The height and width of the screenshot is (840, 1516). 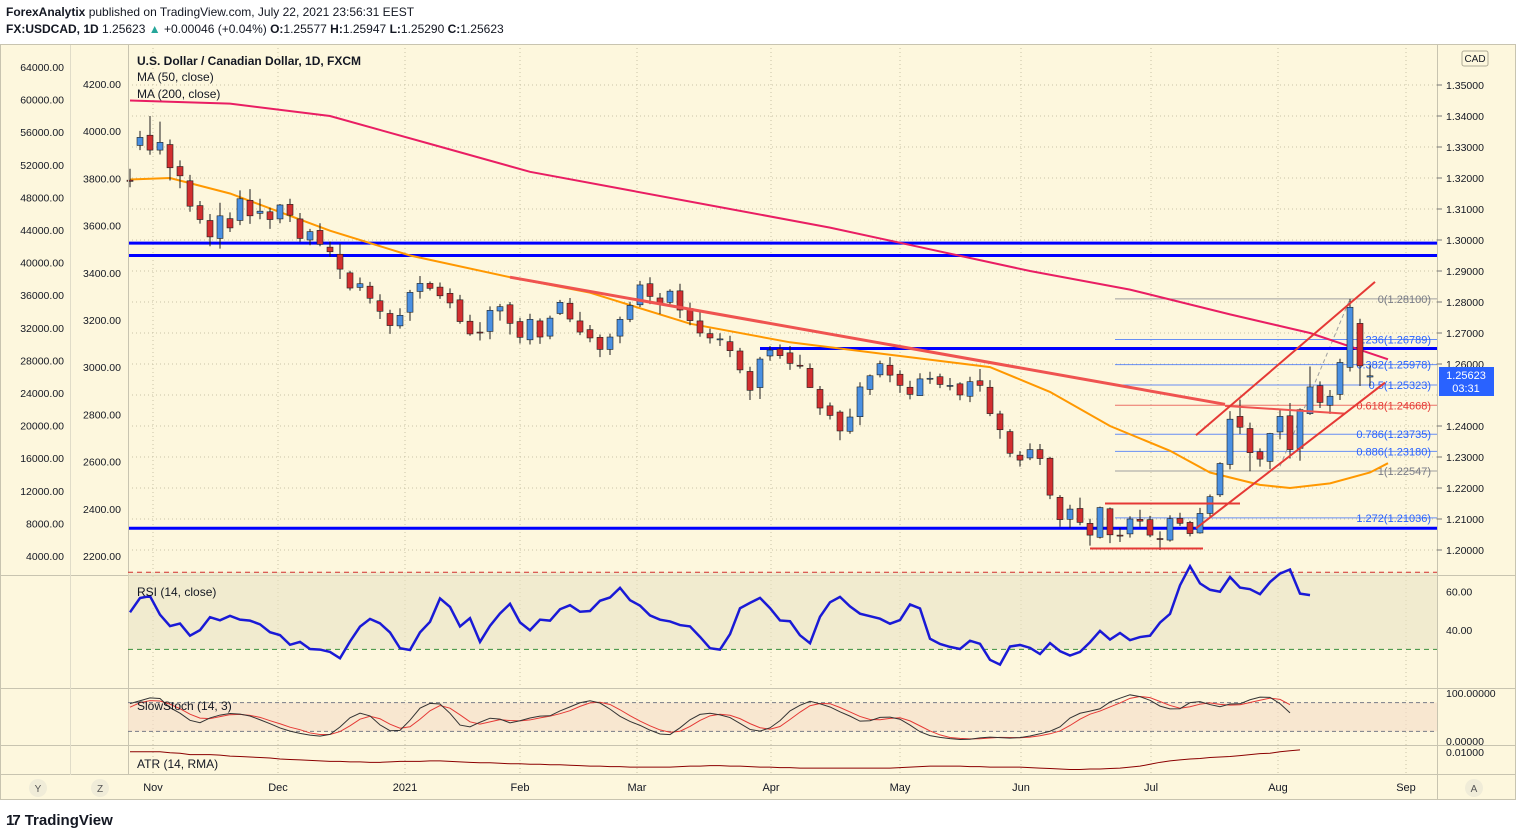 I want to click on fib-level-label: 0.786(1.23735), so click(x=1393, y=435).